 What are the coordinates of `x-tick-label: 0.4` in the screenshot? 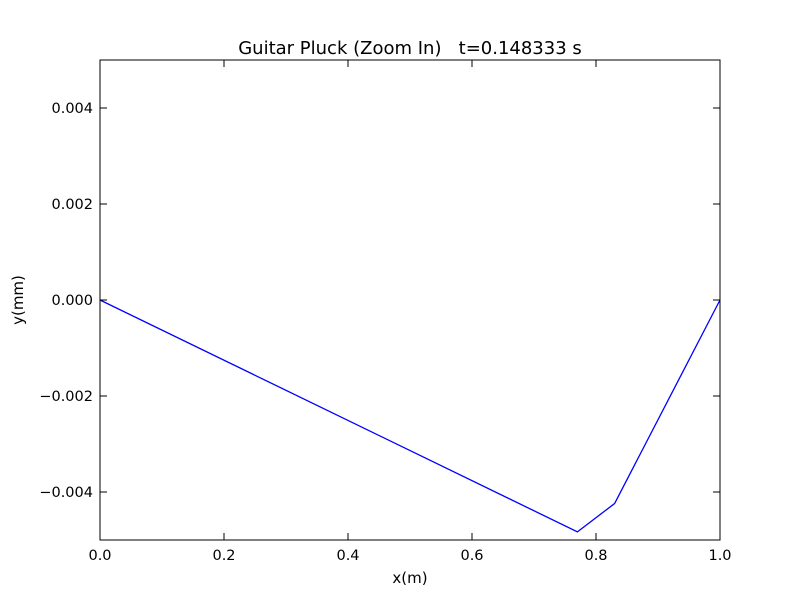 It's located at (347, 556).